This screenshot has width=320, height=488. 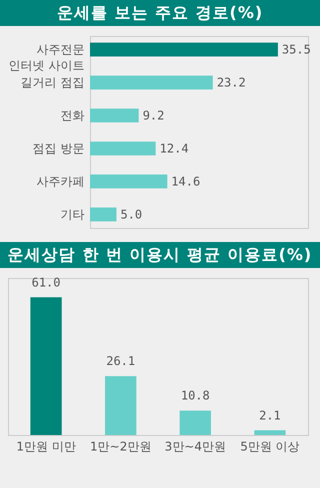 I want to click on x-tick-label: 1만~2만원, so click(x=121, y=447).